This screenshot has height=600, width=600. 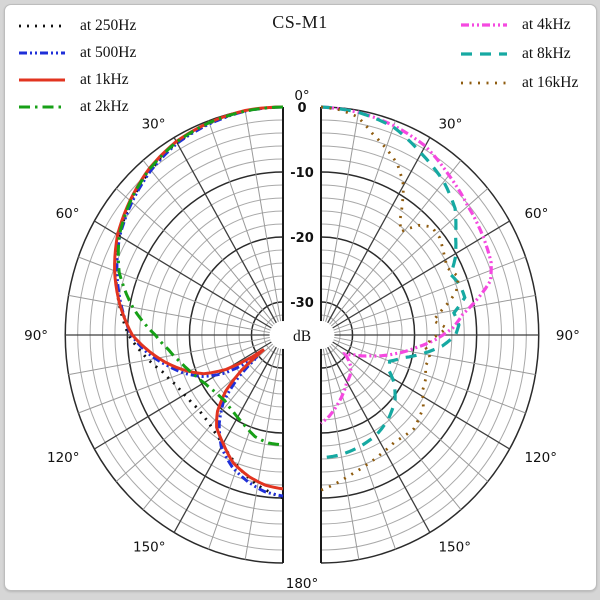 I want to click on legend-label-16khz: at 16kHz, so click(x=550, y=82).